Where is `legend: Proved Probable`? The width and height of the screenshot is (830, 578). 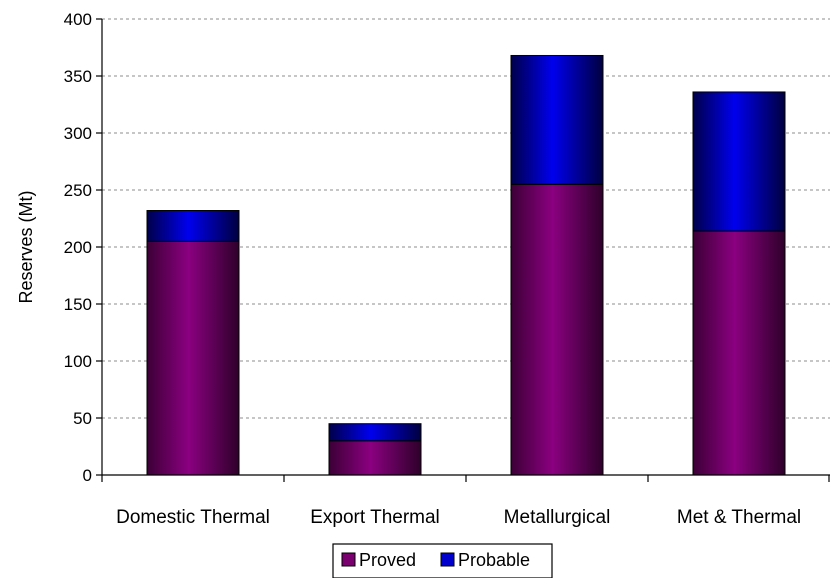 legend: Proved Probable is located at coordinates (442, 560).